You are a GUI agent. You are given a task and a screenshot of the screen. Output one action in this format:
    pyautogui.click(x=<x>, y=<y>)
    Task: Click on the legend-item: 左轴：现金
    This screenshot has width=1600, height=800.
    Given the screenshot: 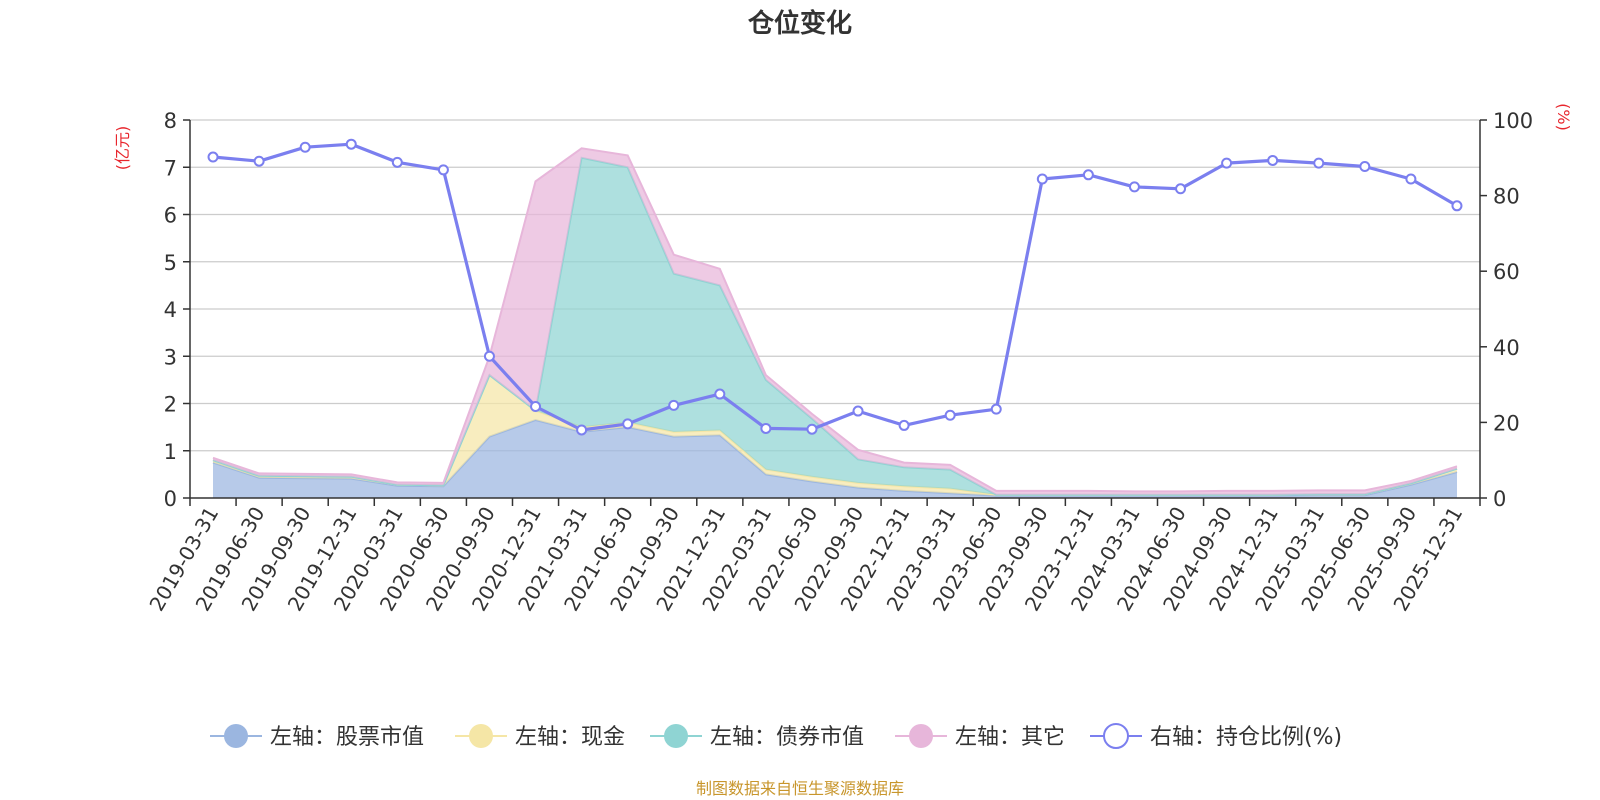 What is the action you would take?
    pyautogui.click(x=540, y=737)
    